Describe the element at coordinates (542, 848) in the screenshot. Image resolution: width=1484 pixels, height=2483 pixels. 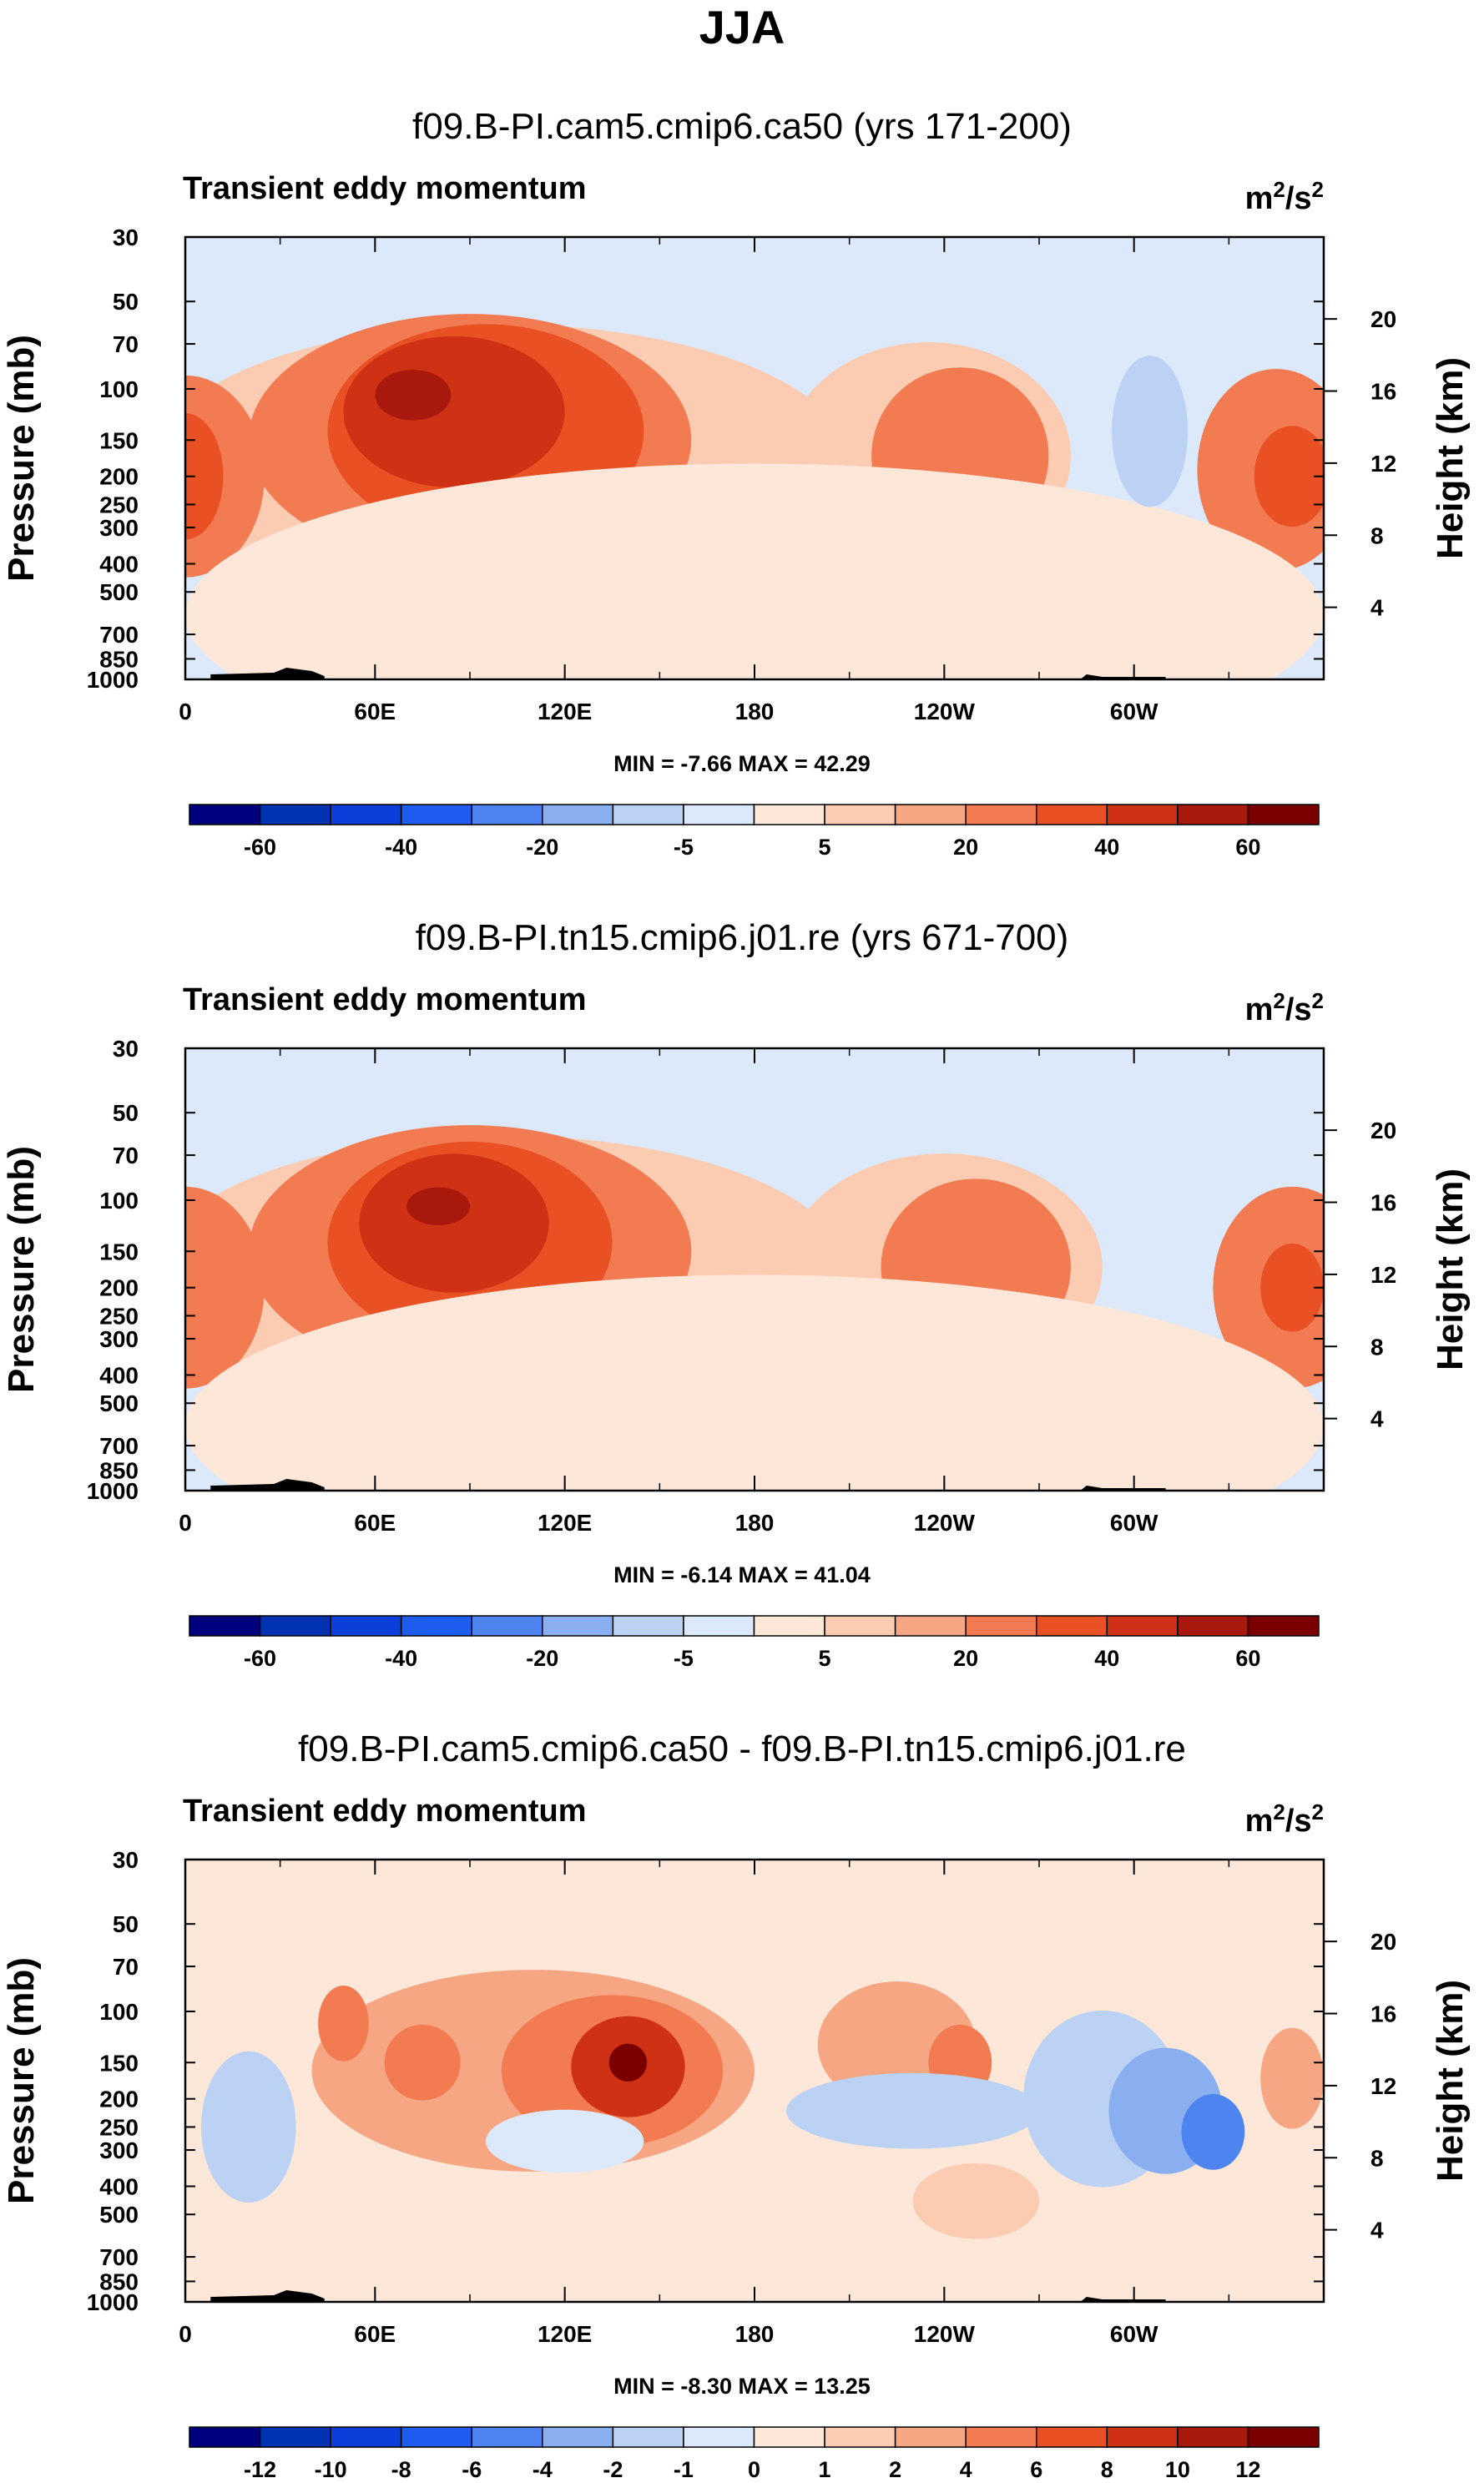
I see `colorbar-label: -20` at that location.